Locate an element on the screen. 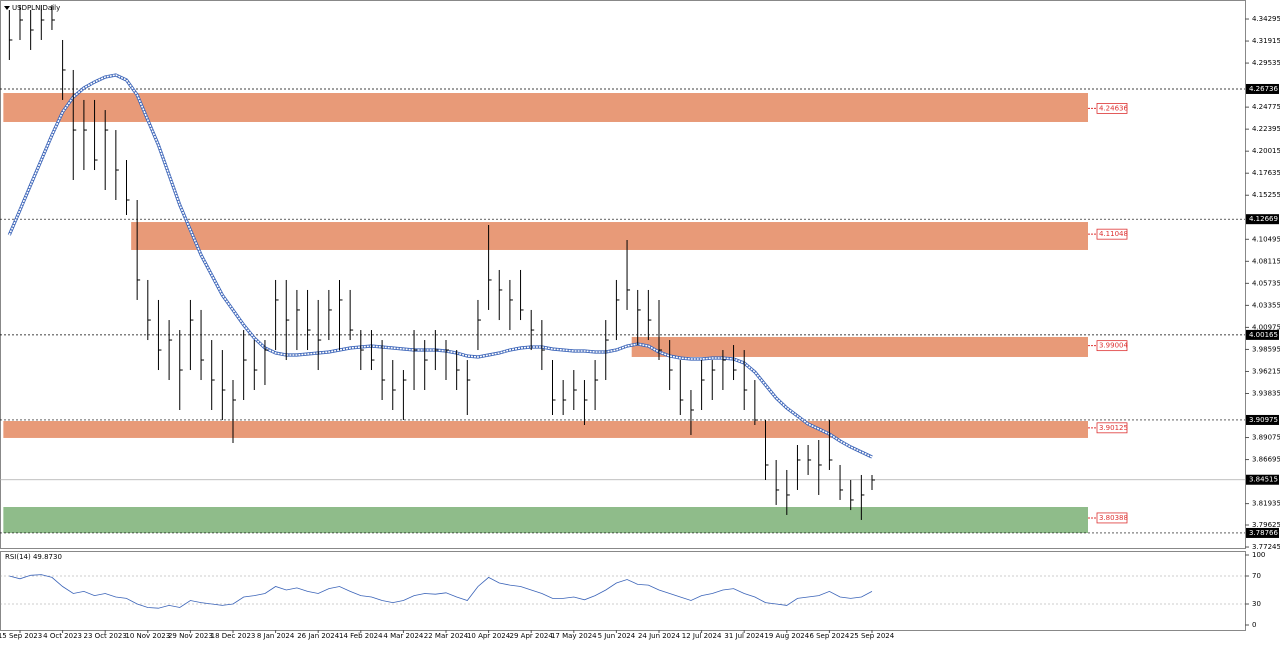 This screenshot has height=645, width=1280. rsi-line is located at coordinates (441, 591).